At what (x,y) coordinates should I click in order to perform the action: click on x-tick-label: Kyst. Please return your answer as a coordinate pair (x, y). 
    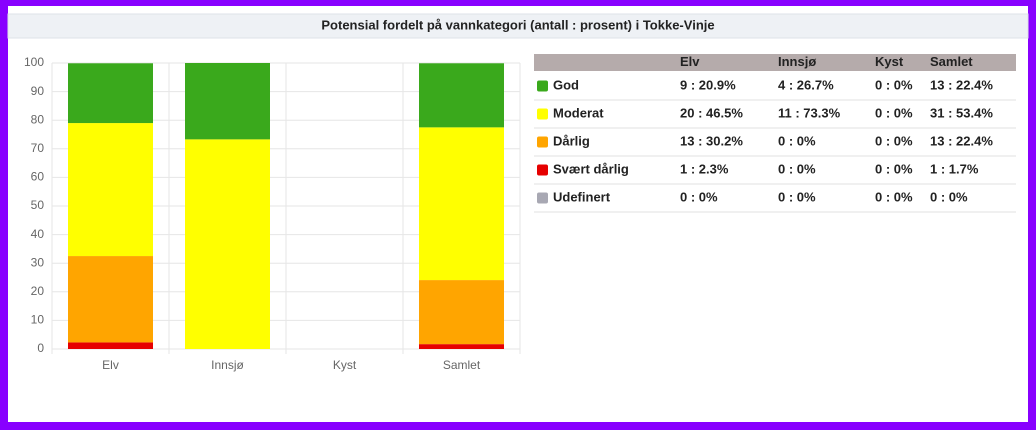
    Looking at the image, I should click on (345, 365).